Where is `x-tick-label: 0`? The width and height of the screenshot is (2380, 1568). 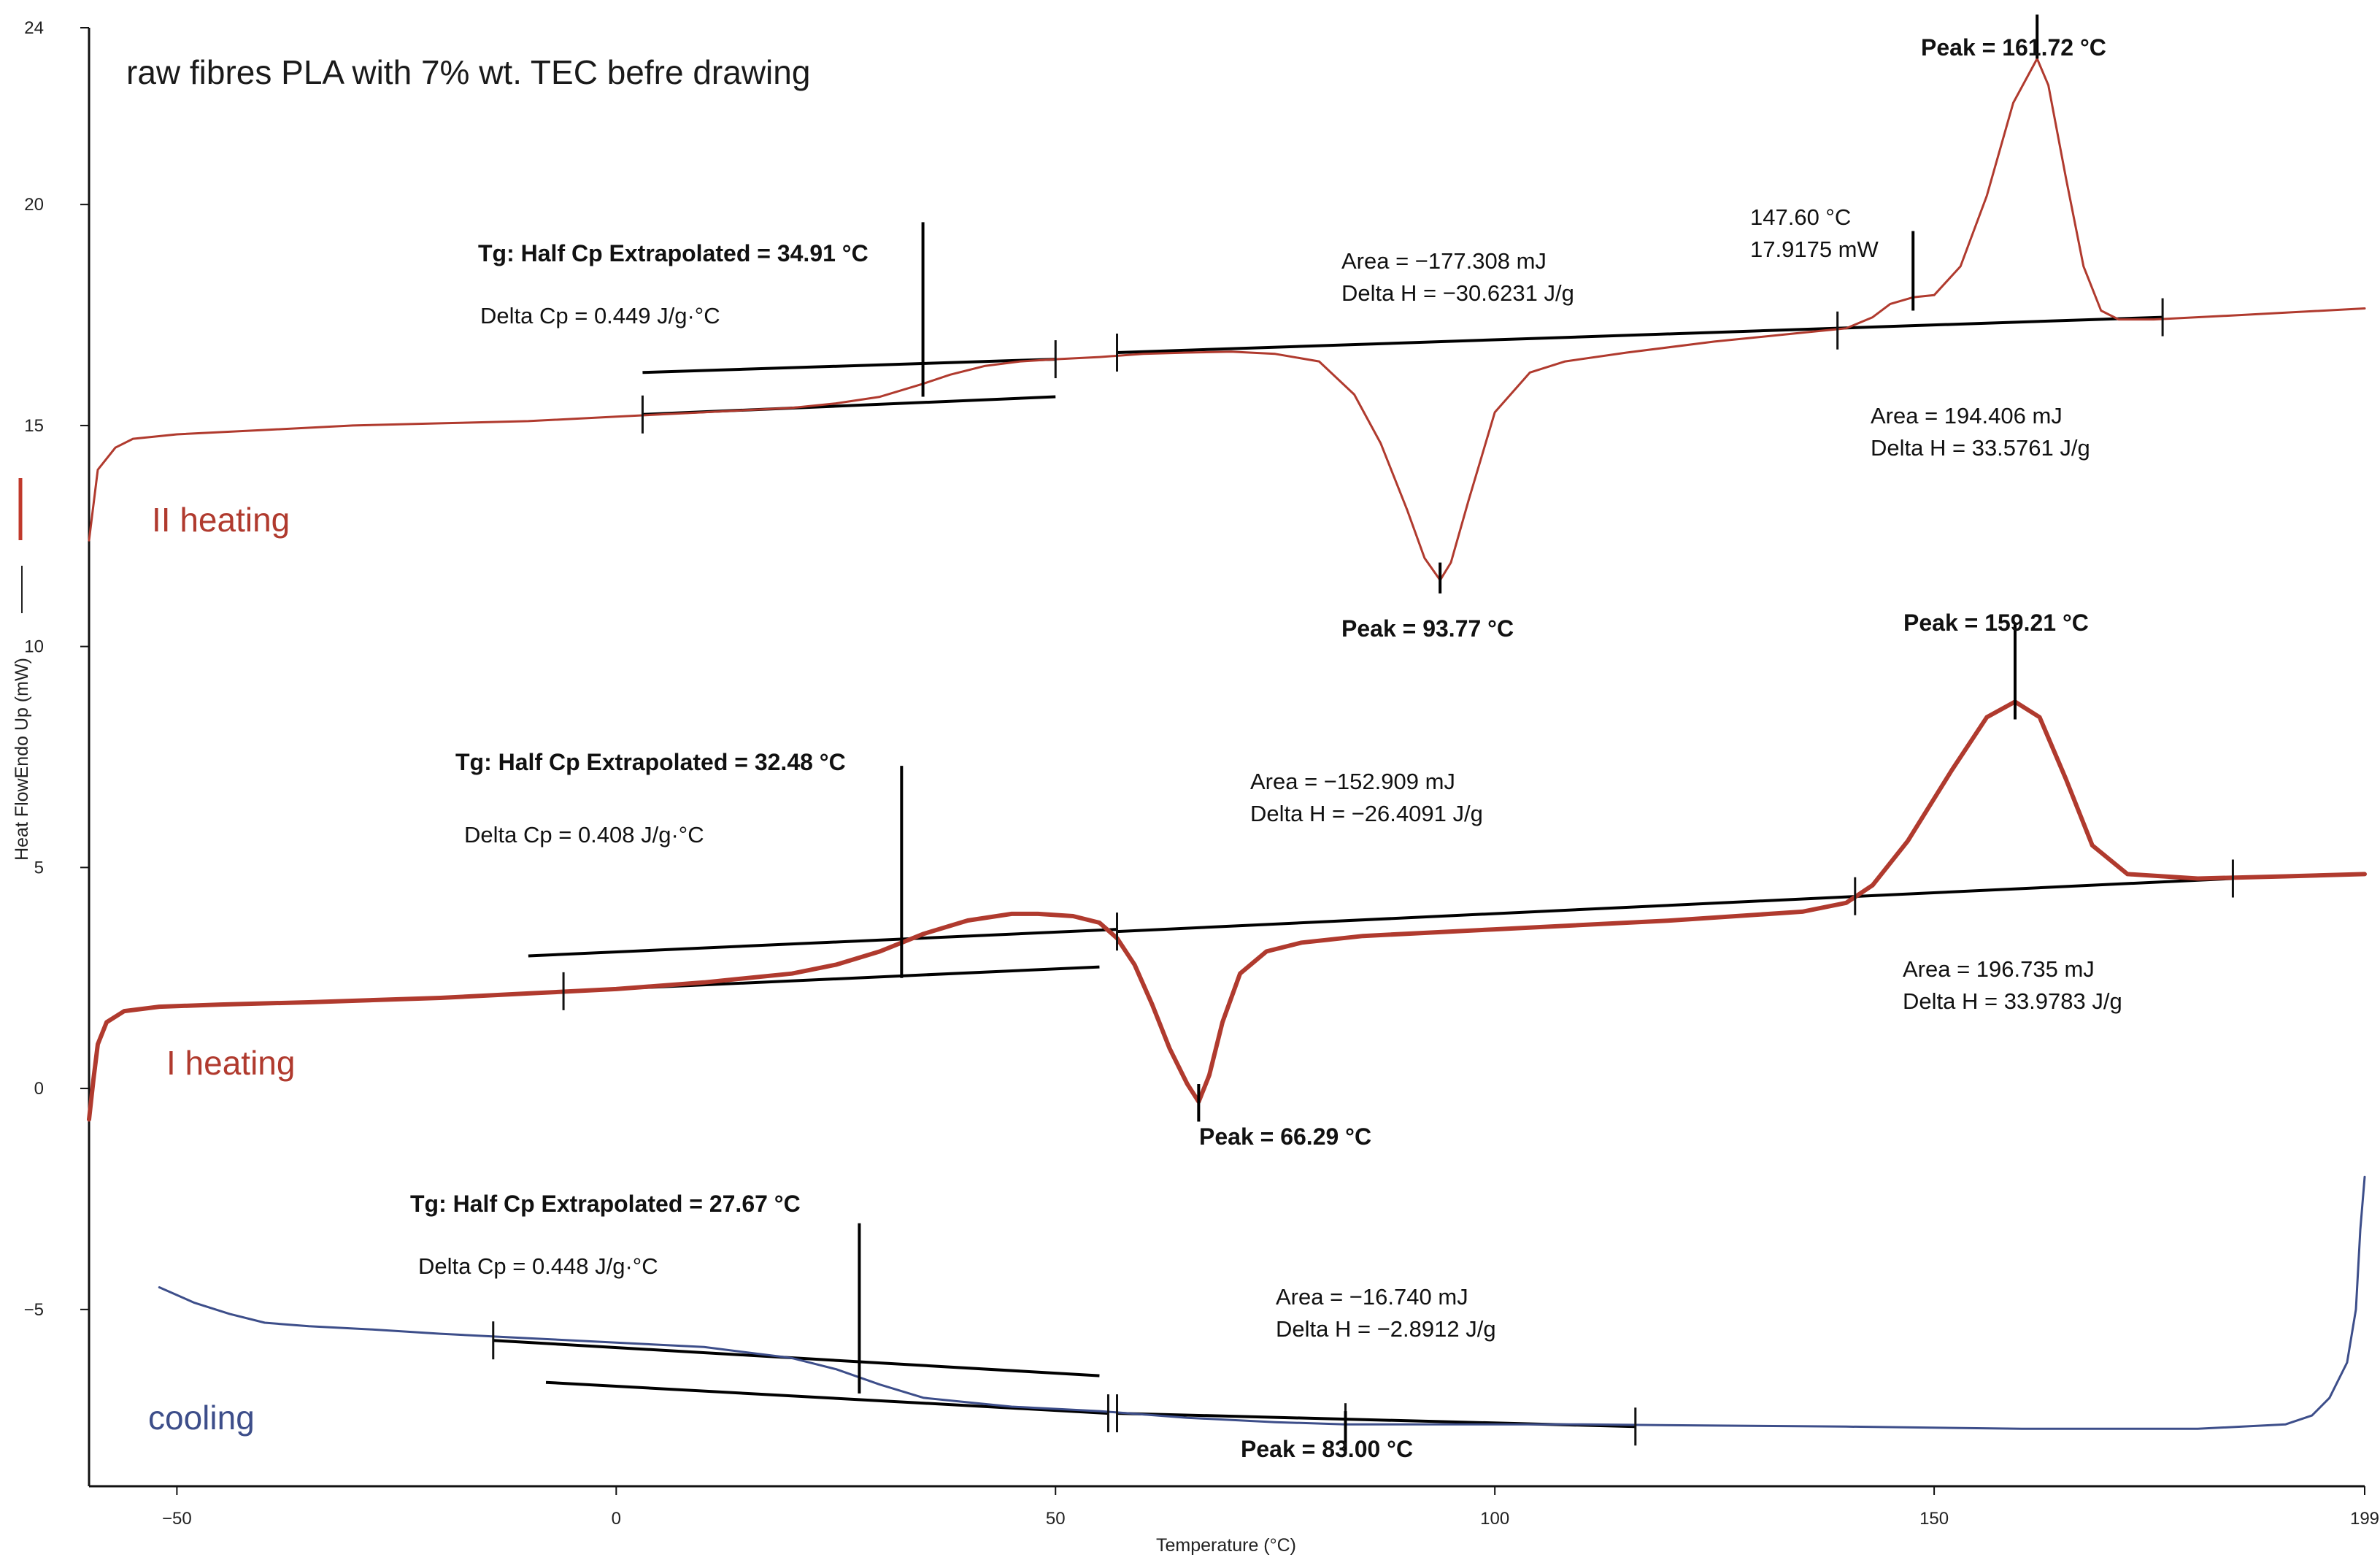
x-tick-label: 0 is located at coordinates (616, 1519).